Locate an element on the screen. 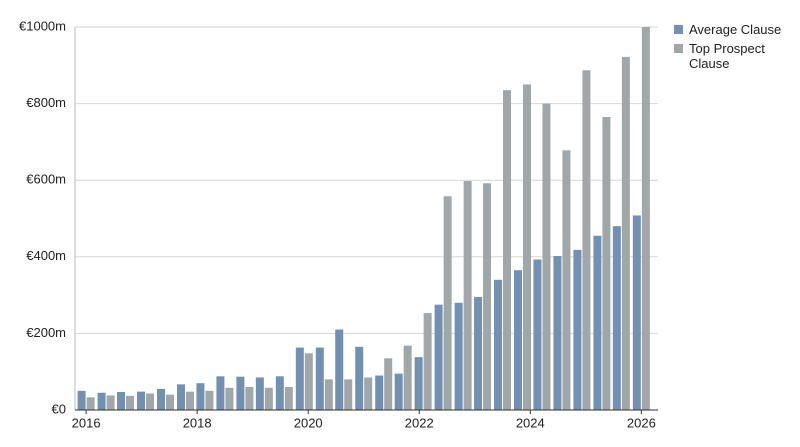  legend-item: Average Clause is located at coordinates (730, 29).